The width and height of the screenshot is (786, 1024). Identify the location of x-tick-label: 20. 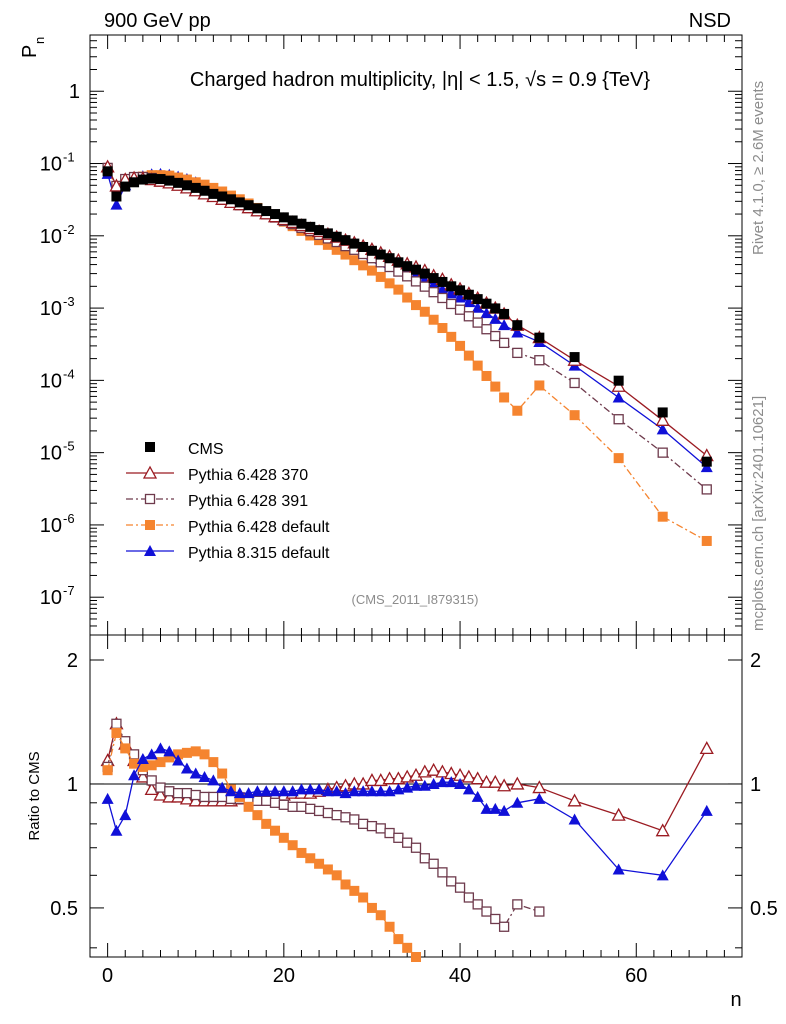
(284, 976).